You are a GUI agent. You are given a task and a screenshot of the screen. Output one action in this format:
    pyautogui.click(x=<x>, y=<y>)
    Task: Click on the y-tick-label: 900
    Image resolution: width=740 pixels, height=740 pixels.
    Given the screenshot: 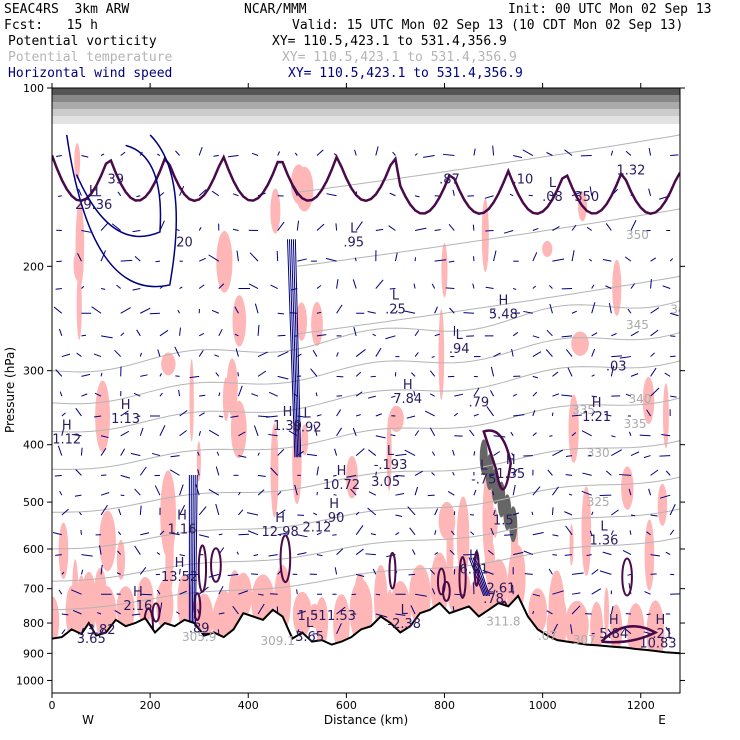 What is the action you would take?
    pyautogui.click(x=33, y=653)
    